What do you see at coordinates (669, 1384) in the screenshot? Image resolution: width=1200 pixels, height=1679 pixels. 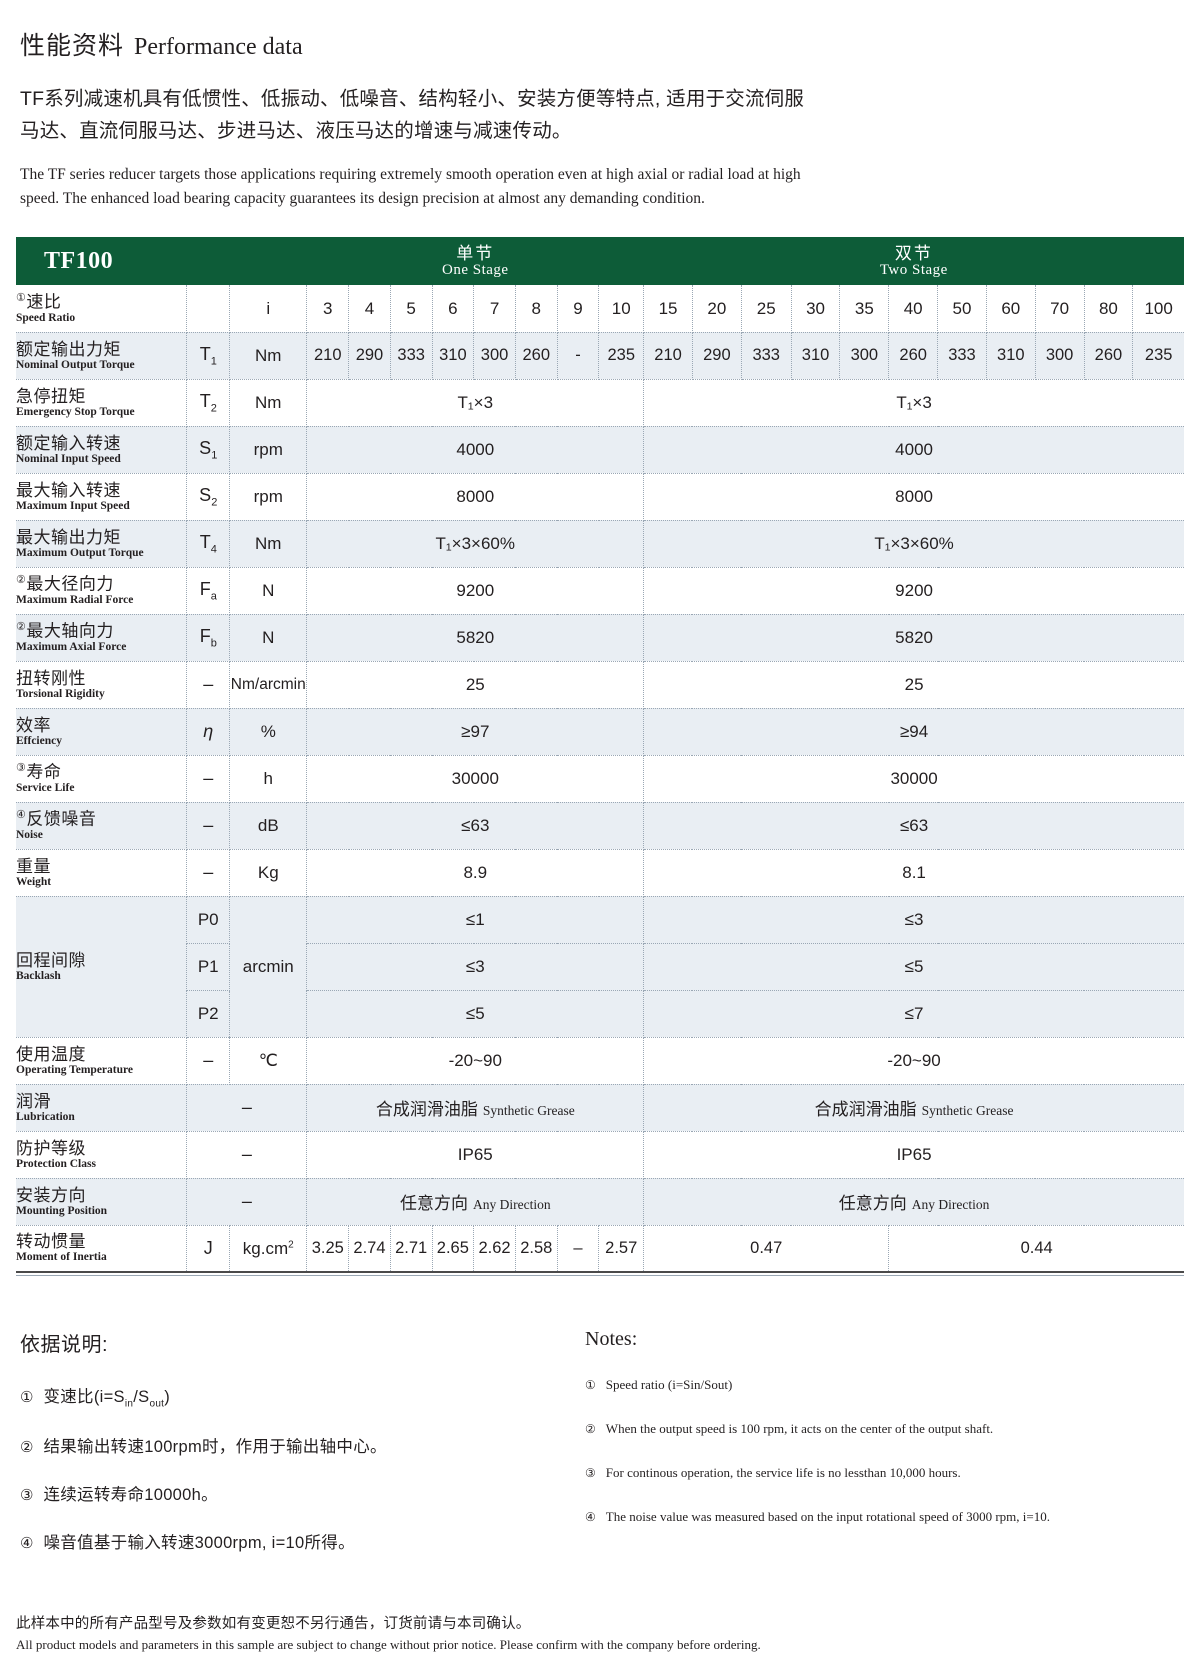 I see `note-text: Speed ratio (i=Sin/Sout)` at bounding box center [669, 1384].